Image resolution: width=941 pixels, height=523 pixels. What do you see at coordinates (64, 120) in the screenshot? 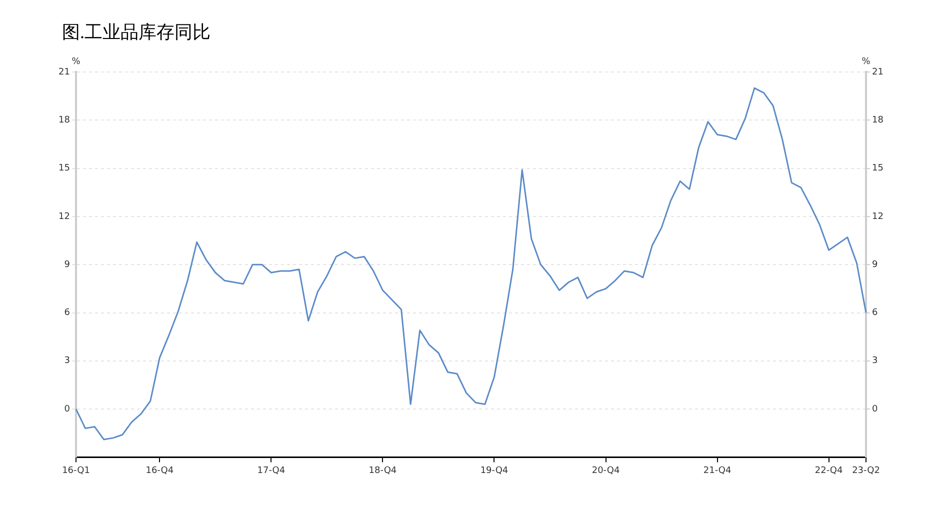
I see `y-tick-label: 18` at bounding box center [64, 120].